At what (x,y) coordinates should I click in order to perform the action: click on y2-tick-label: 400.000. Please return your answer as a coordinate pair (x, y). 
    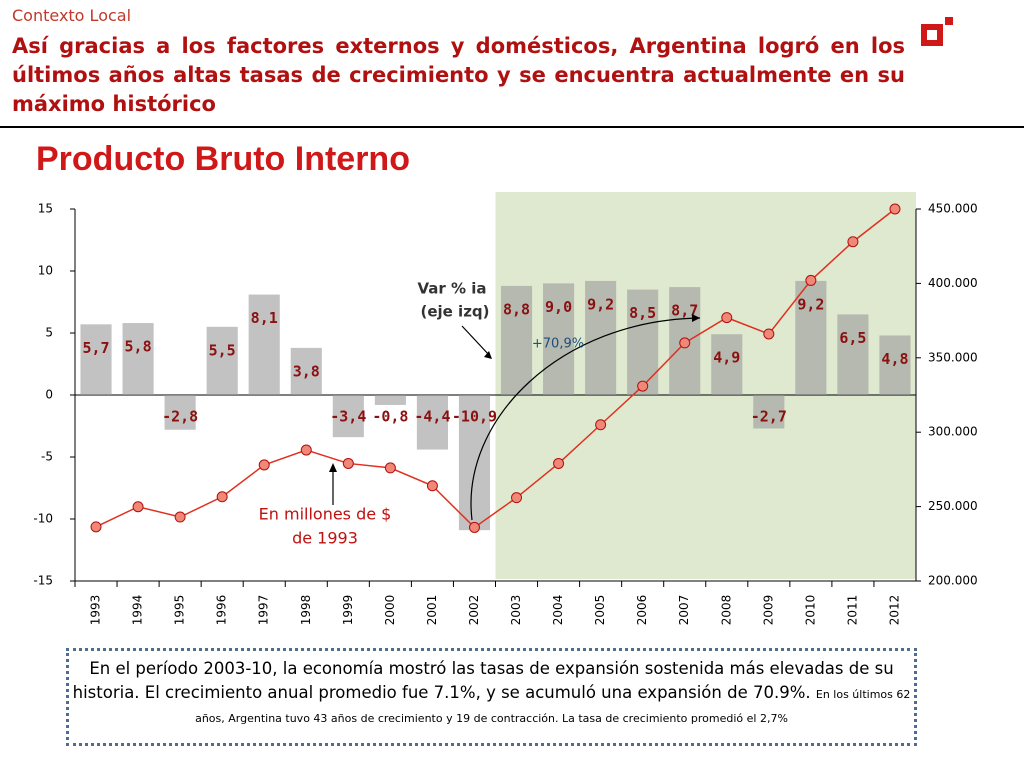
    Looking at the image, I should click on (953, 283).